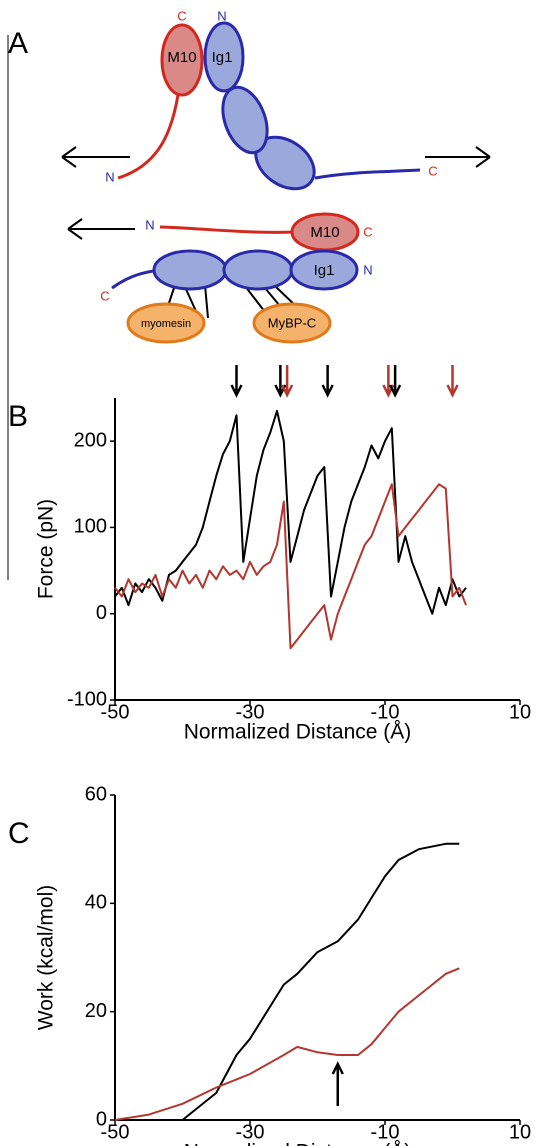 This screenshot has height=1146, width=539. I want to click on y-axis-label: Force (pN), so click(46, 549).